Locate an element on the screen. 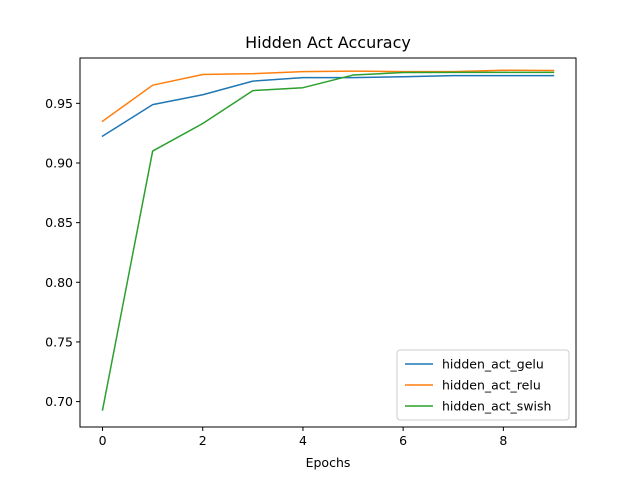 The width and height of the screenshot is (640, 480). x-axis-label: Epochs is located at coordinates (328, 462).